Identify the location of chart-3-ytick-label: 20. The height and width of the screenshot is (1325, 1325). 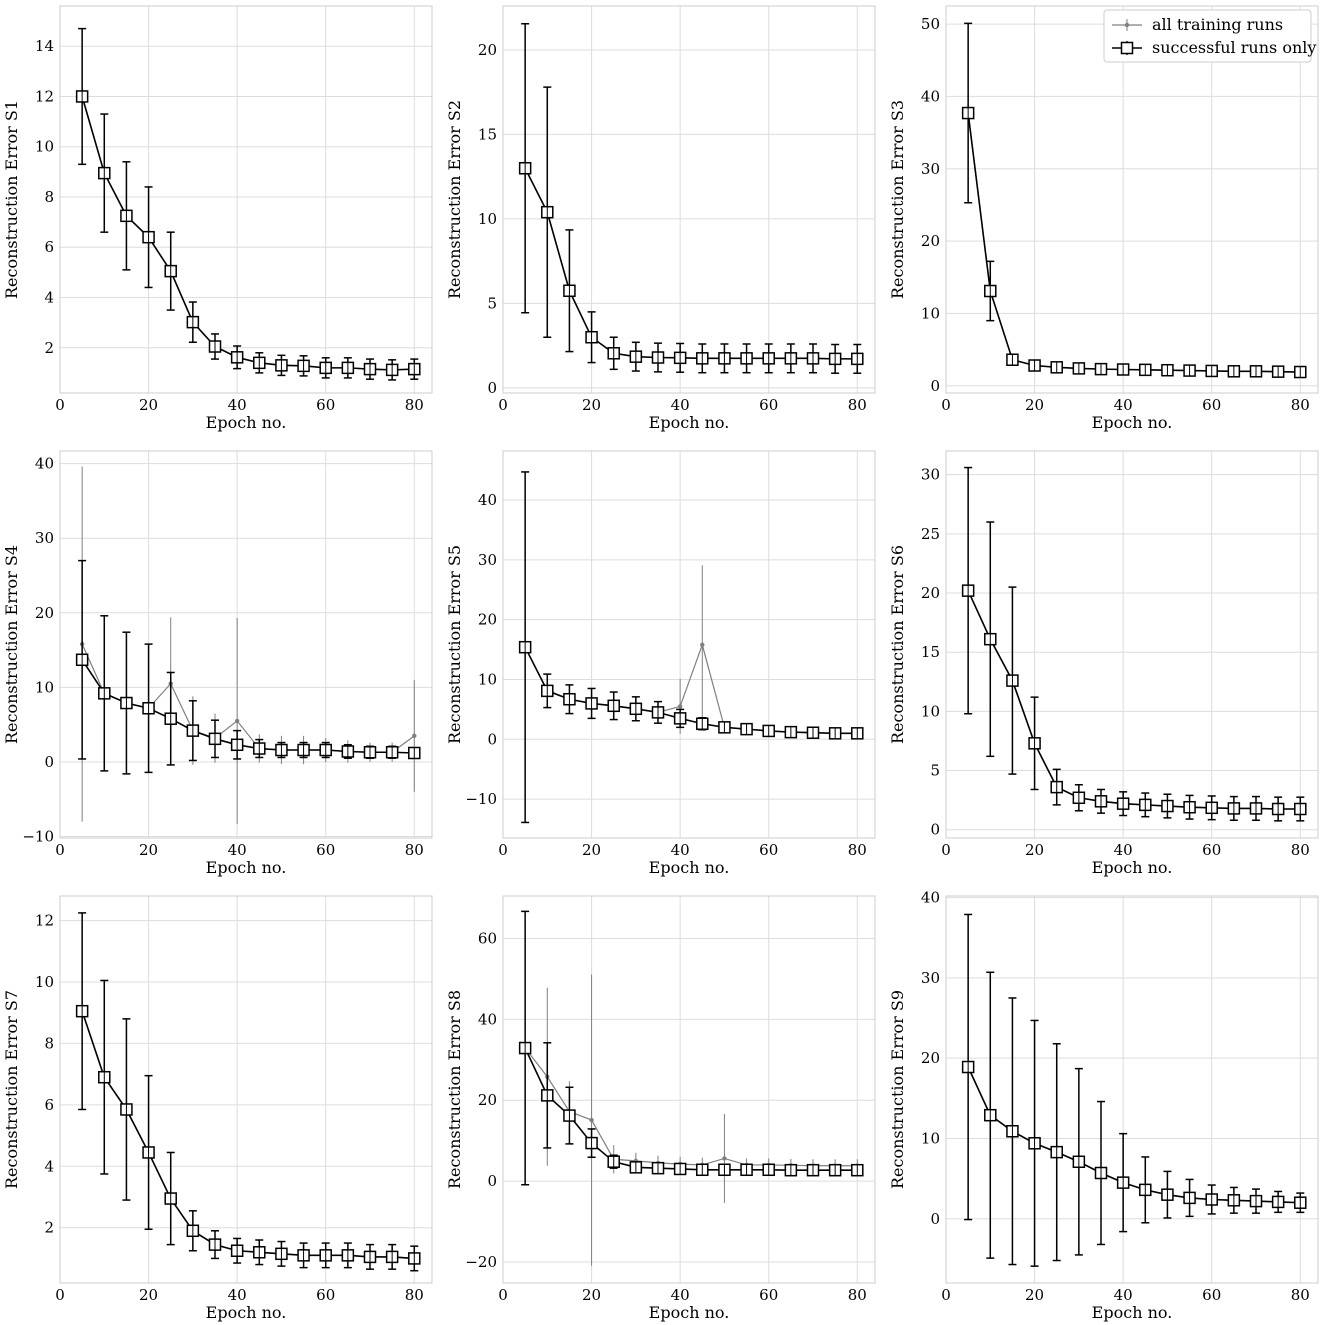
(930, 241).